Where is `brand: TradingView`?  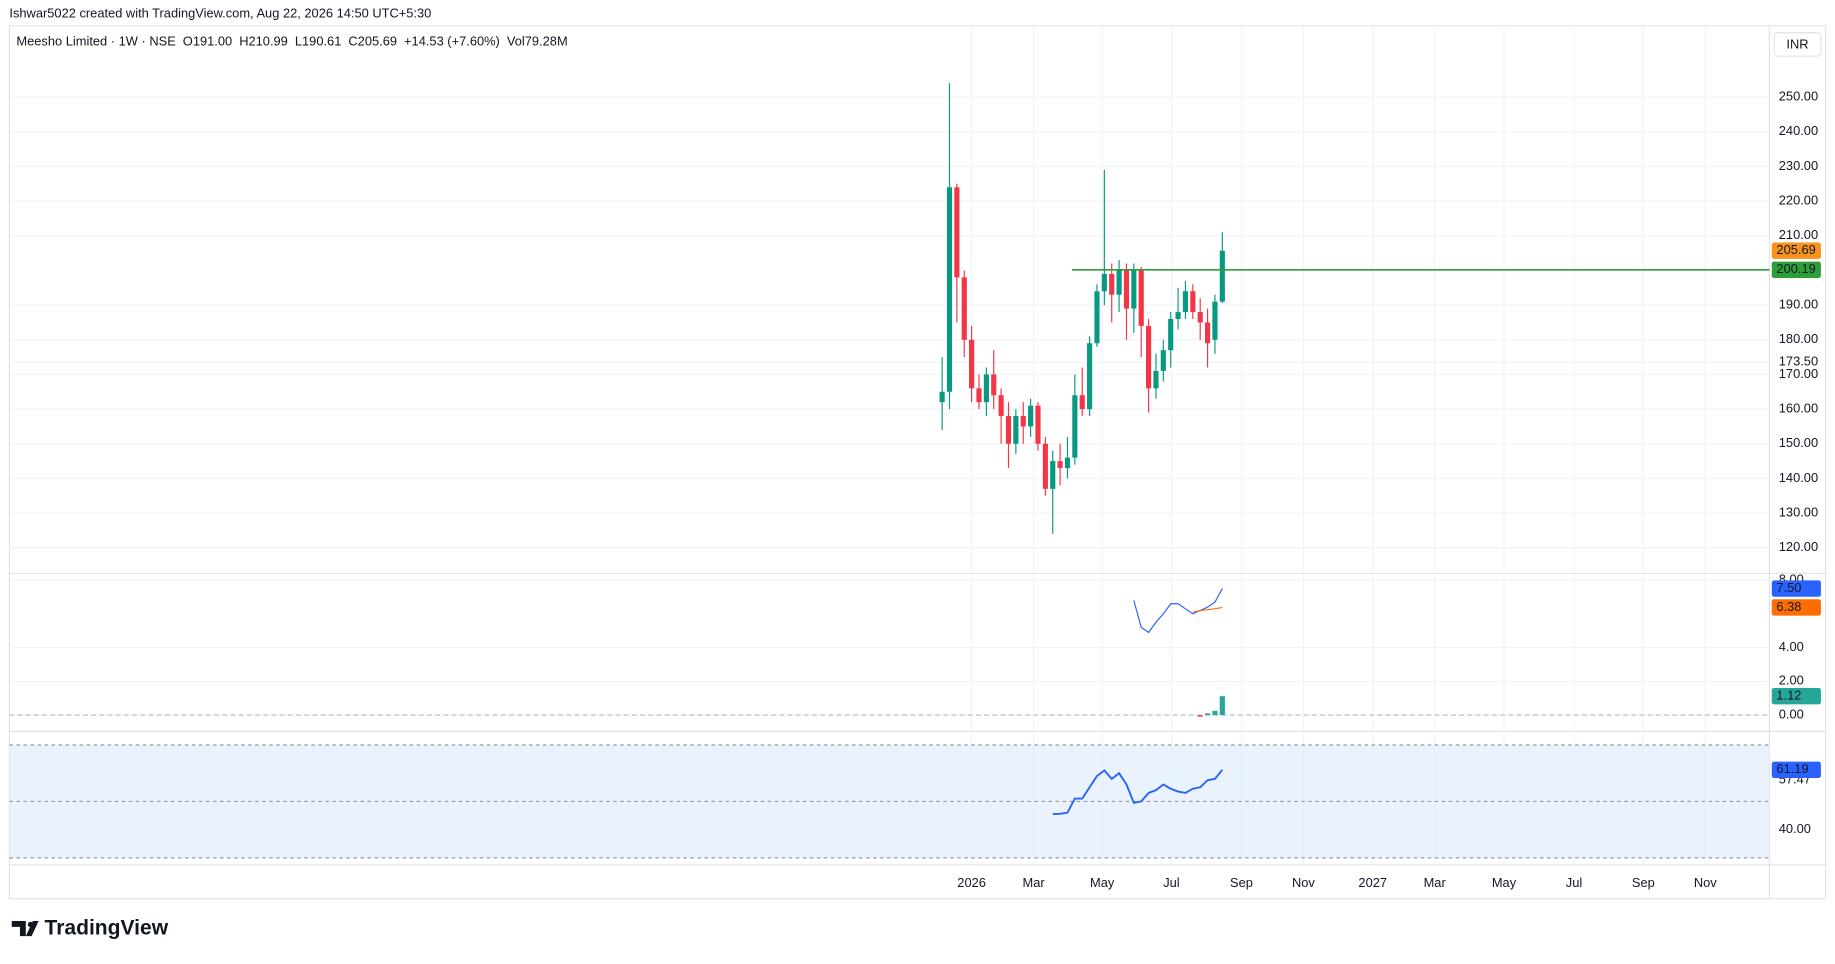
brand: TradingView is located at coordinates (107, 928).